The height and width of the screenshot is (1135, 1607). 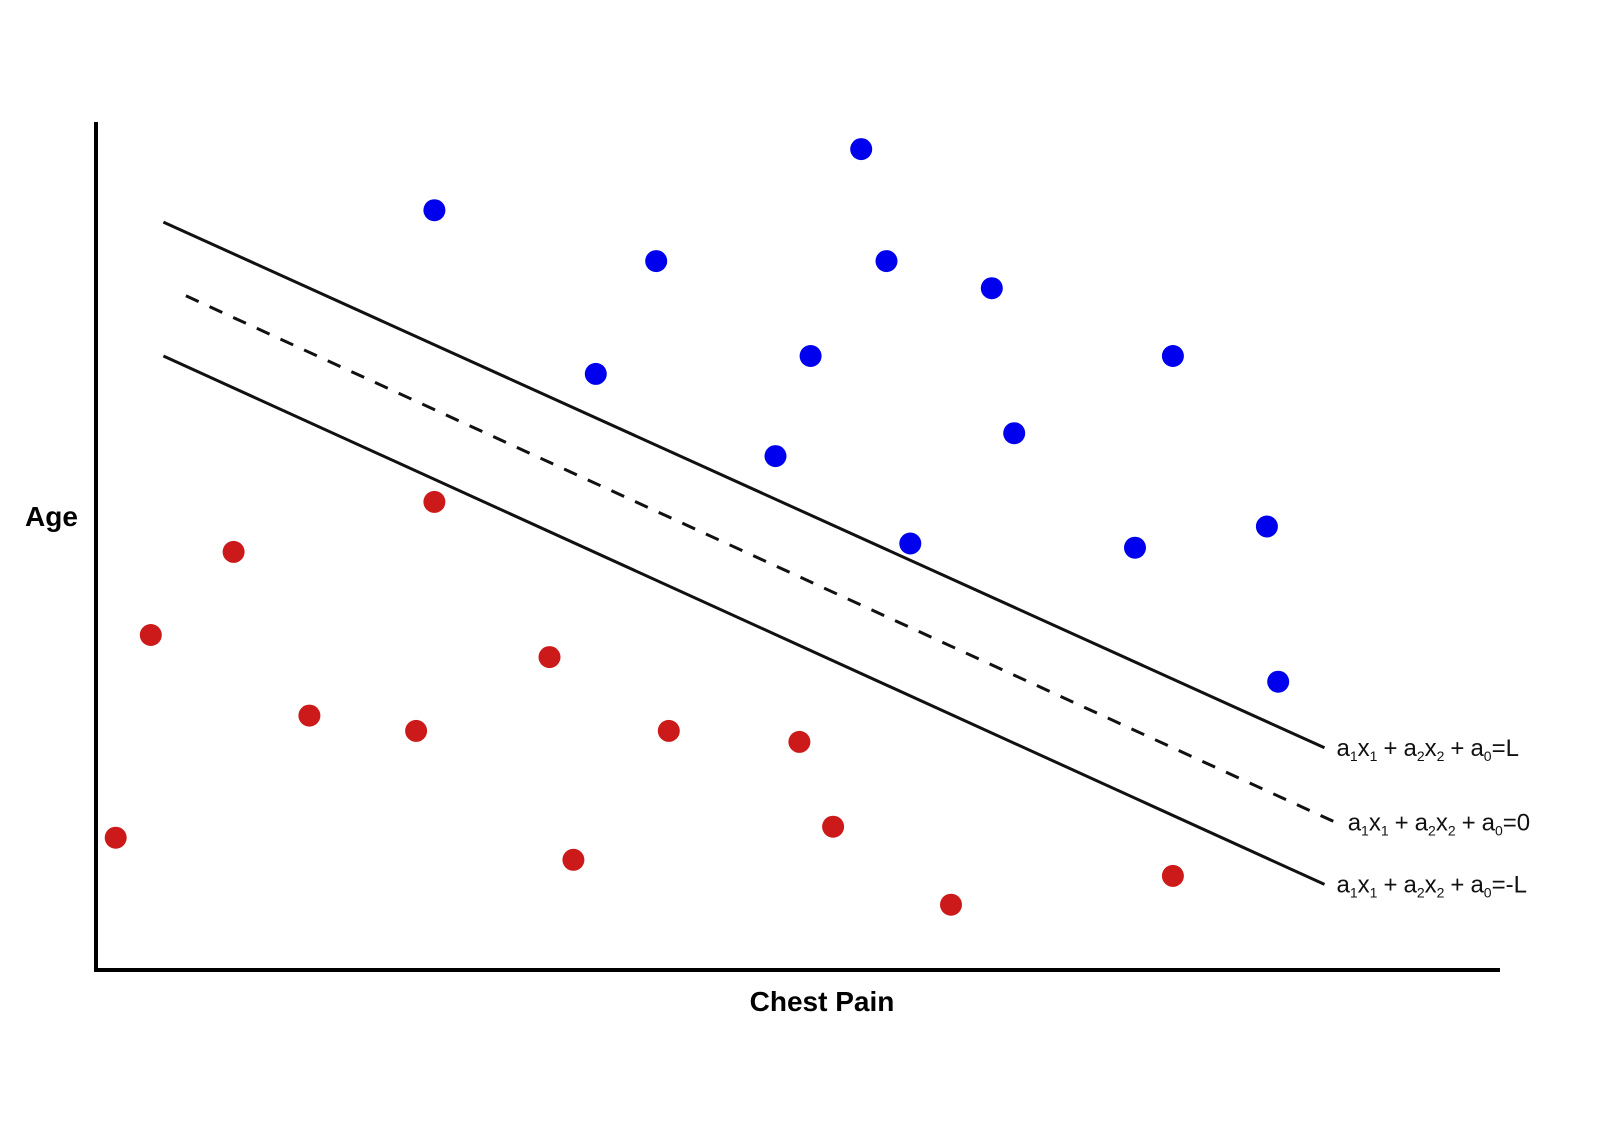 I want to click on equation-part-rhs: =-L, so click(x=1509, y=884).